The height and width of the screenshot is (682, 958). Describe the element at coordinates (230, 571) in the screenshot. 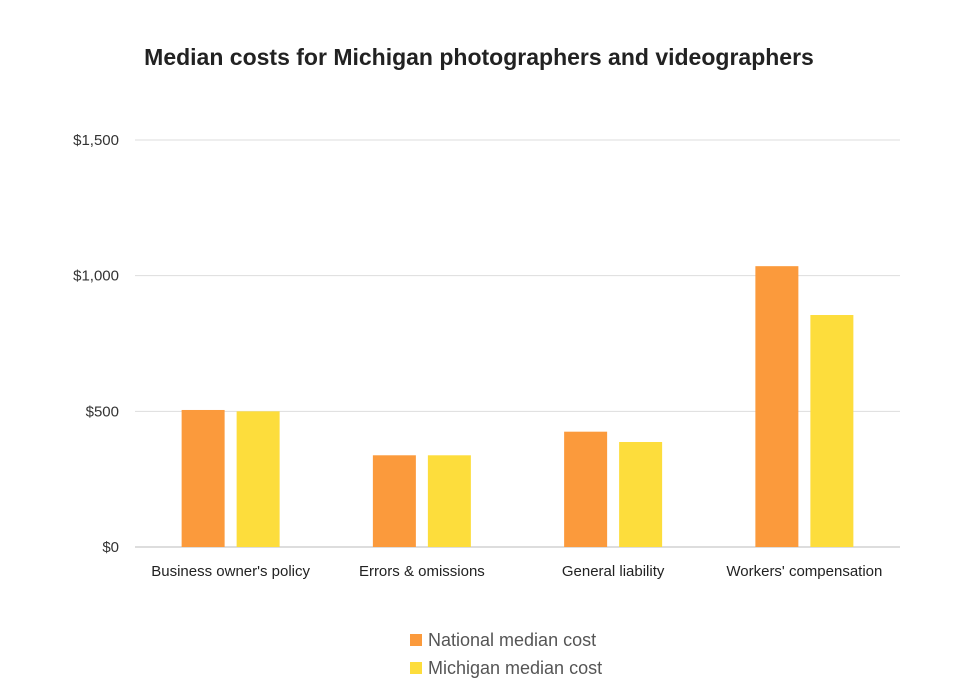

I see `x-category-label: Business owner's policy` at that location.